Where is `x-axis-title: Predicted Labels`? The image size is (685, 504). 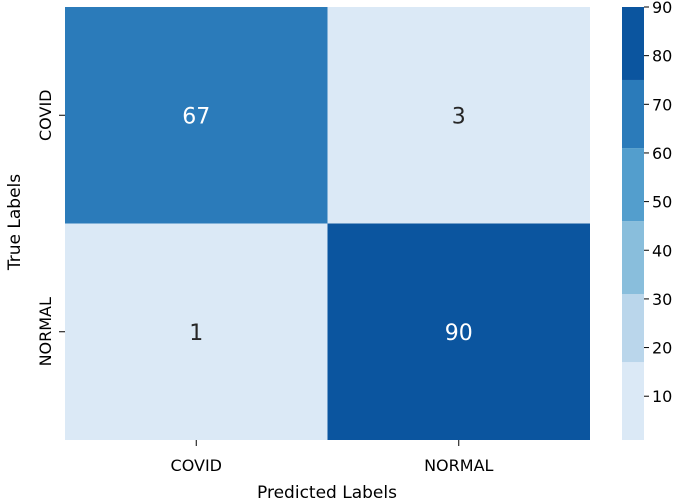 x-axis-title: Predicted Labels is located at coordinates (327, 493).